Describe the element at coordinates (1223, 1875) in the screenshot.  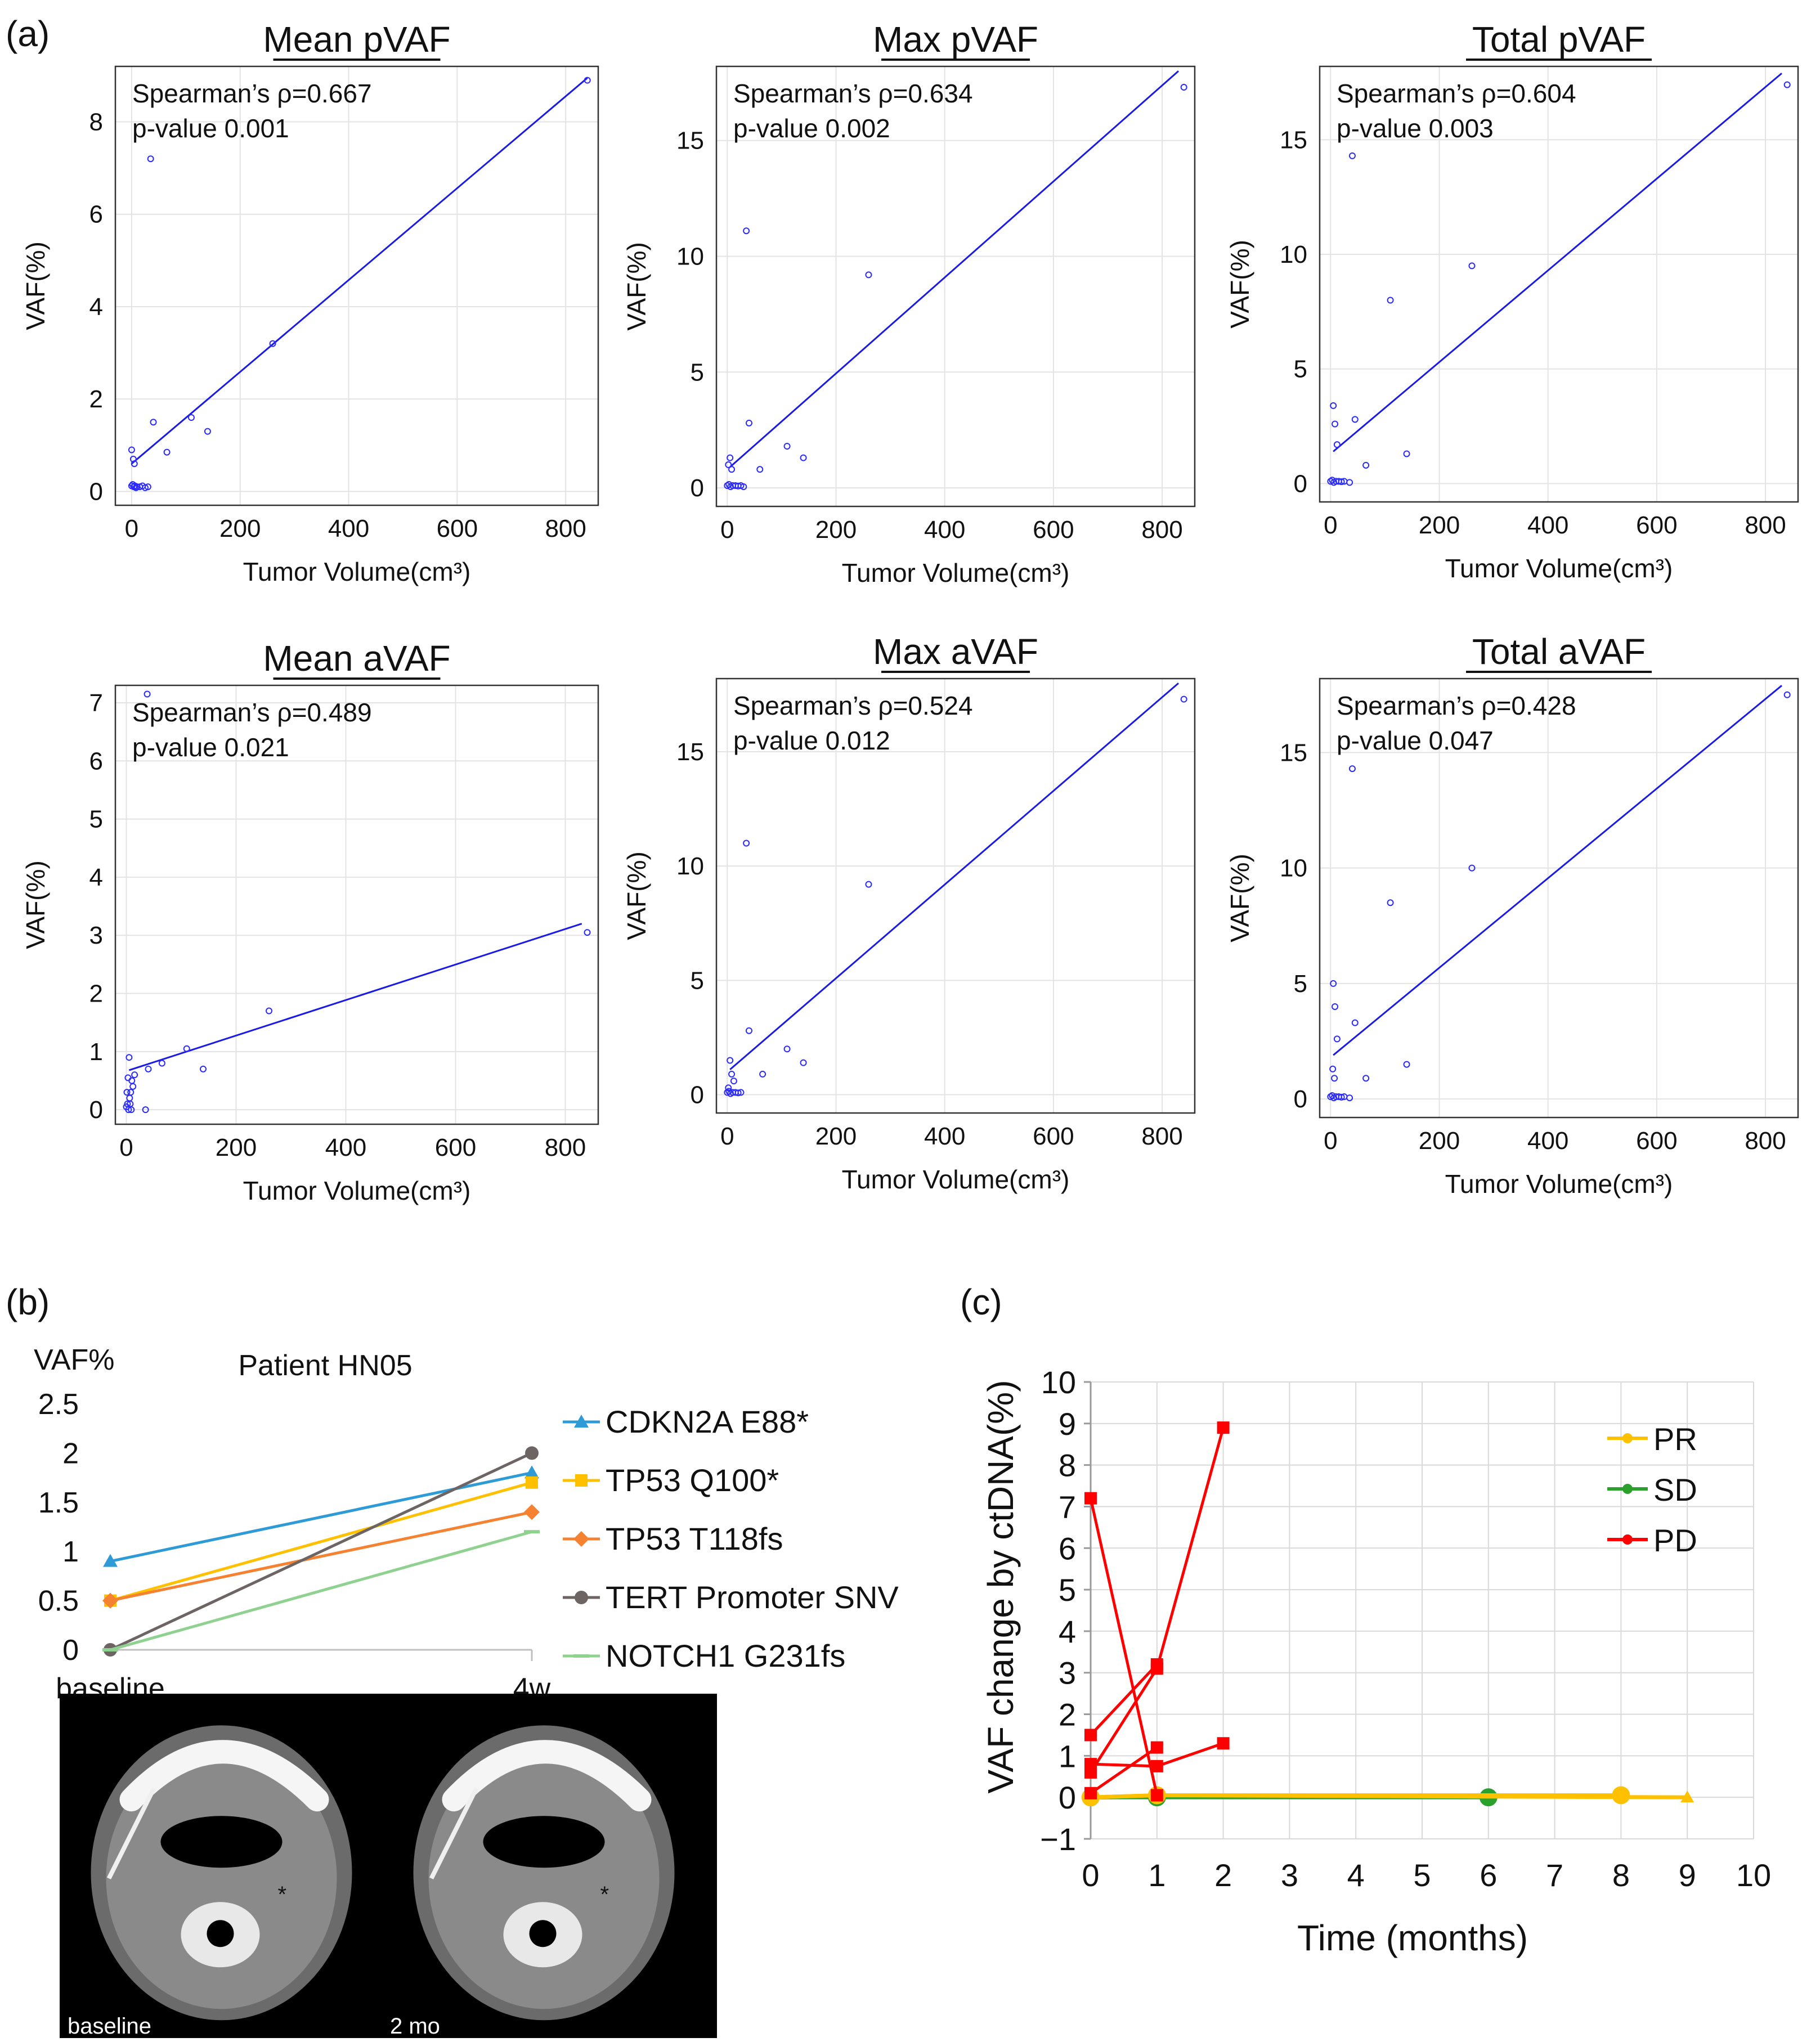
I see `x-tick-label: 2` at that location.